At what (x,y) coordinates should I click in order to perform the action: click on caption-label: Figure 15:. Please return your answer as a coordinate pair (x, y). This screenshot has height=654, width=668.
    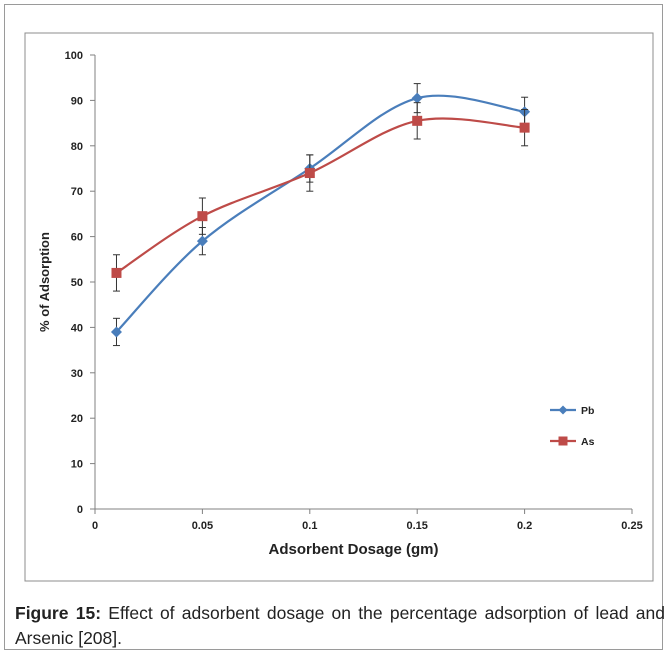
    Looking at the image, I should click on (58, 613).